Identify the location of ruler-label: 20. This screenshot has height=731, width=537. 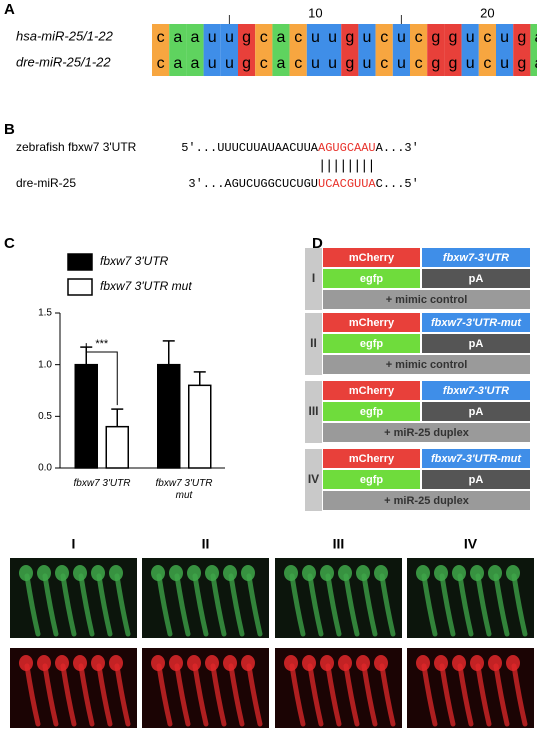
(487, 12).